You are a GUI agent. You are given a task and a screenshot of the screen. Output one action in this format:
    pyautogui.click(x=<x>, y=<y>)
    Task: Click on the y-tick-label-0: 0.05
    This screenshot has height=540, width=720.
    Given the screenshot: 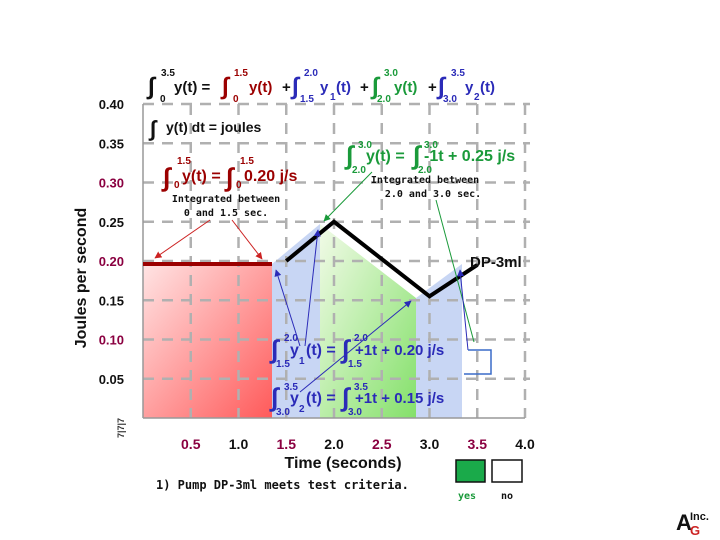 What is the action you would take?
    pyautogui.click(x=111, y=379)
    